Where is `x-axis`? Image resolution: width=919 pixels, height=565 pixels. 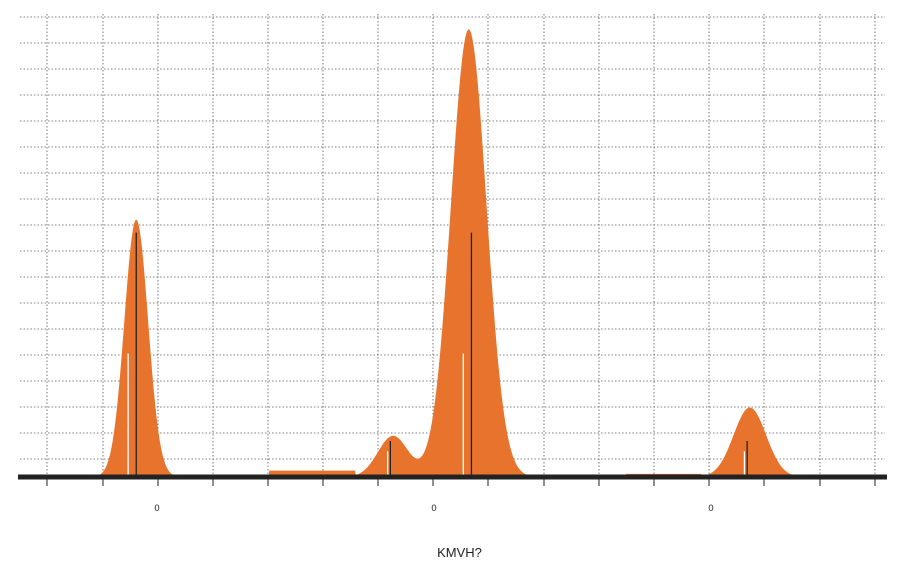 x-axis is located at coordinates (452, 480).